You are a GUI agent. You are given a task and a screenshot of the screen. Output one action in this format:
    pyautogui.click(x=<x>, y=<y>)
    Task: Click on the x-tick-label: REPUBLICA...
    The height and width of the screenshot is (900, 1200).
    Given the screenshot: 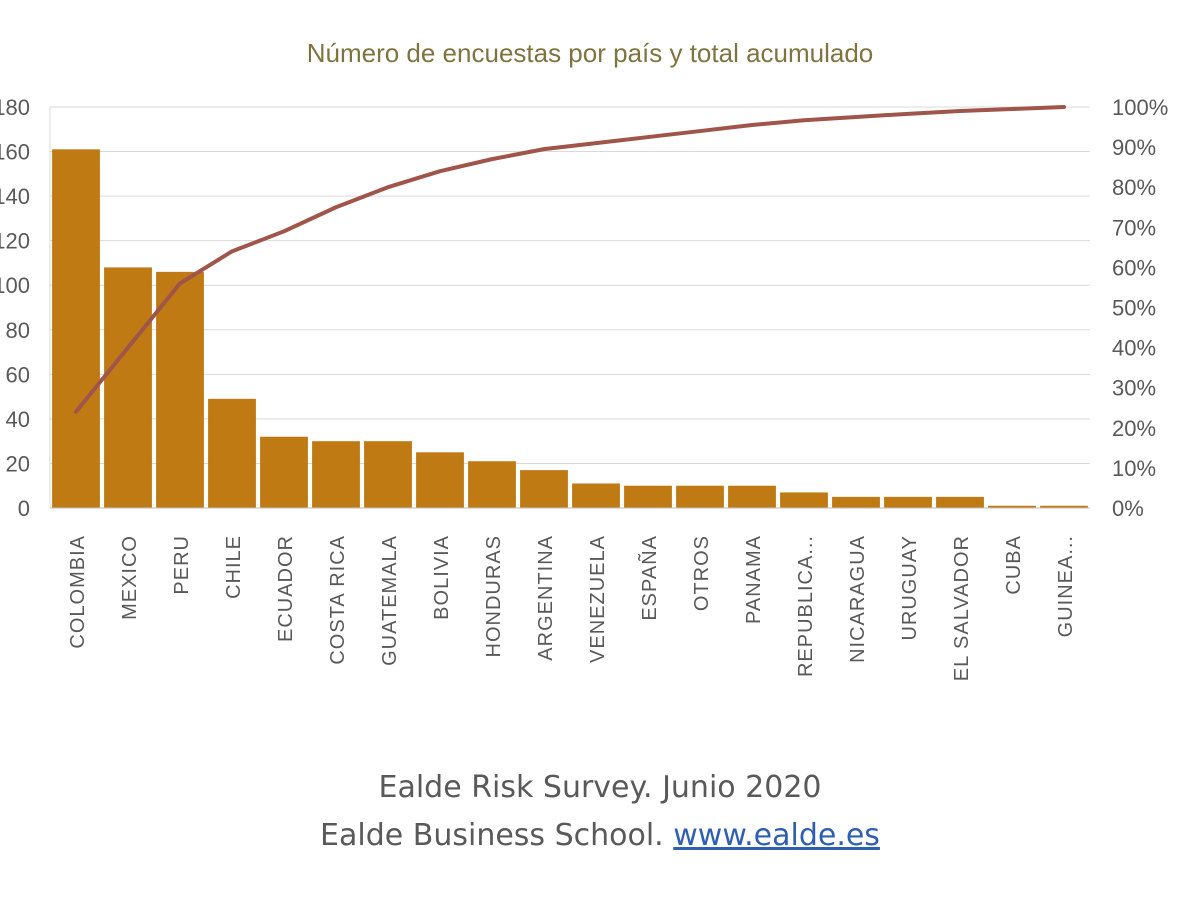 What is the action you would take?
    pyautogui.click(x=806, y=606)
    